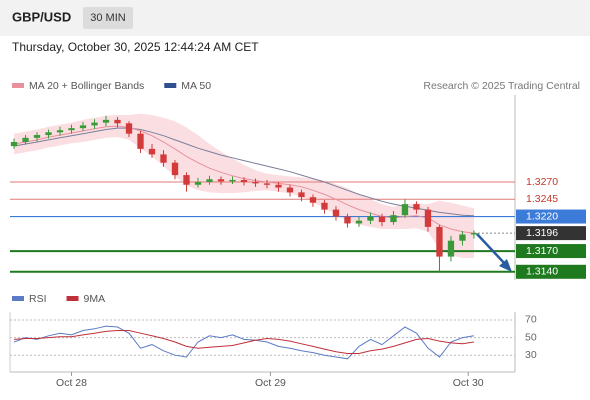 This screenshot has height=400, width=590. I want to click on arrow-shaft, so click(491, 249).